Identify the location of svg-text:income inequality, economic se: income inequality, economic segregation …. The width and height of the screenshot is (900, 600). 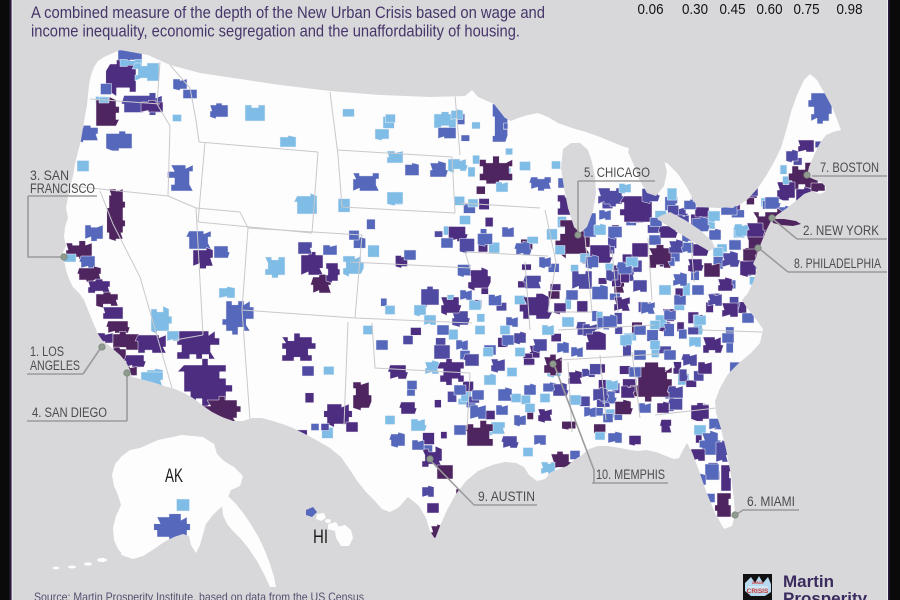
(275, 31).